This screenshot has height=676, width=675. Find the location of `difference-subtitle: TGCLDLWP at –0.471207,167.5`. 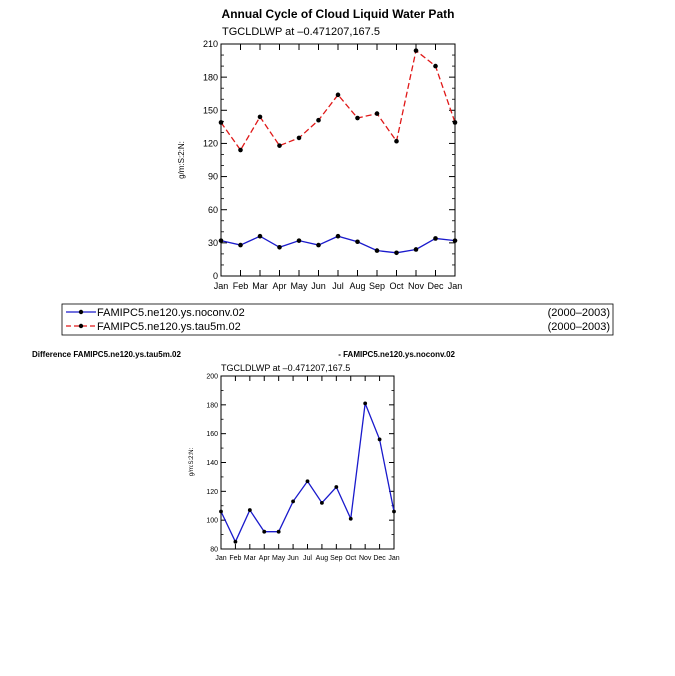

difference-subtitle: TGCLDLWP at –0.471207,167.5 is located at coordinates (285, 368).